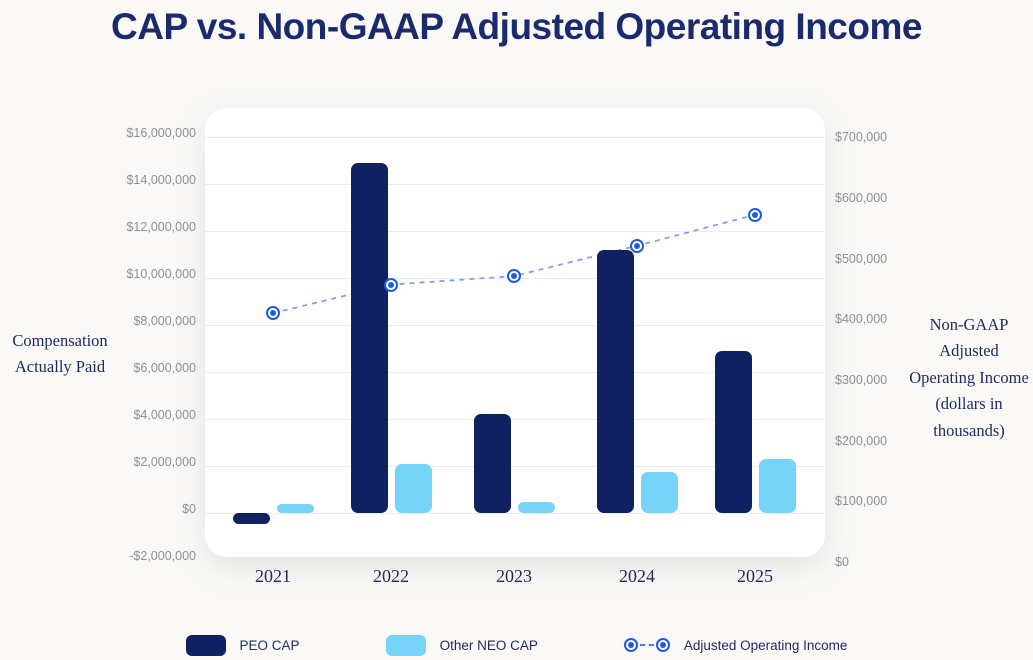  I want to click on left-axis-title: Compensation Actually Paid, so click(60, 354).